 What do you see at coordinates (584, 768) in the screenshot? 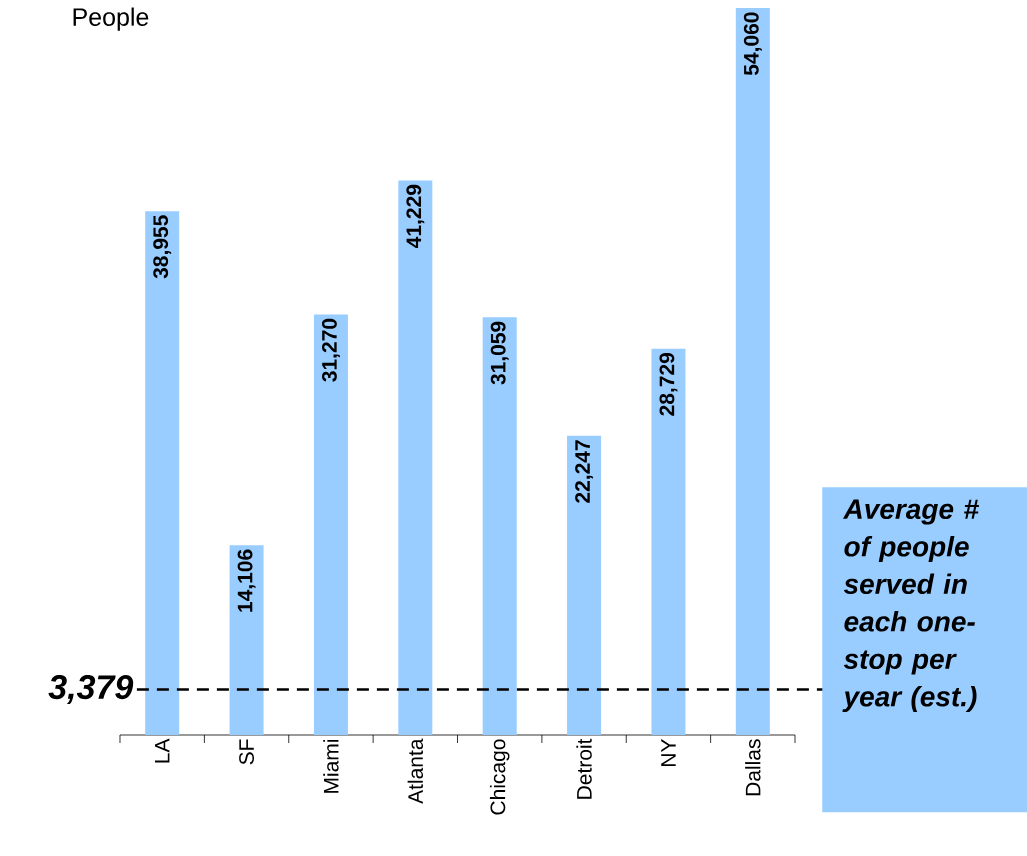
I see `x-tick-label: Detroit` at bounding box center [584, 768].